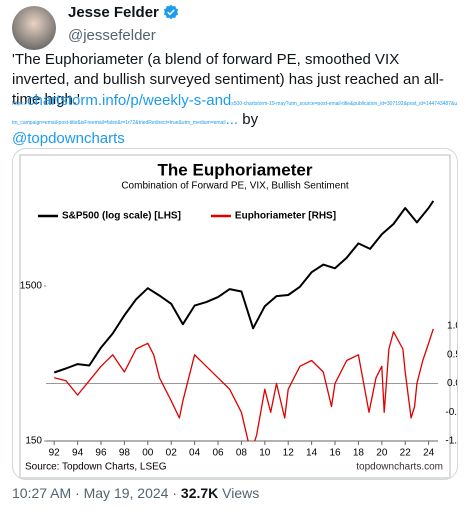  Describe the element at coordinates (312, 453) in the screenshot. I see `x-tick-label: 14` at that location.